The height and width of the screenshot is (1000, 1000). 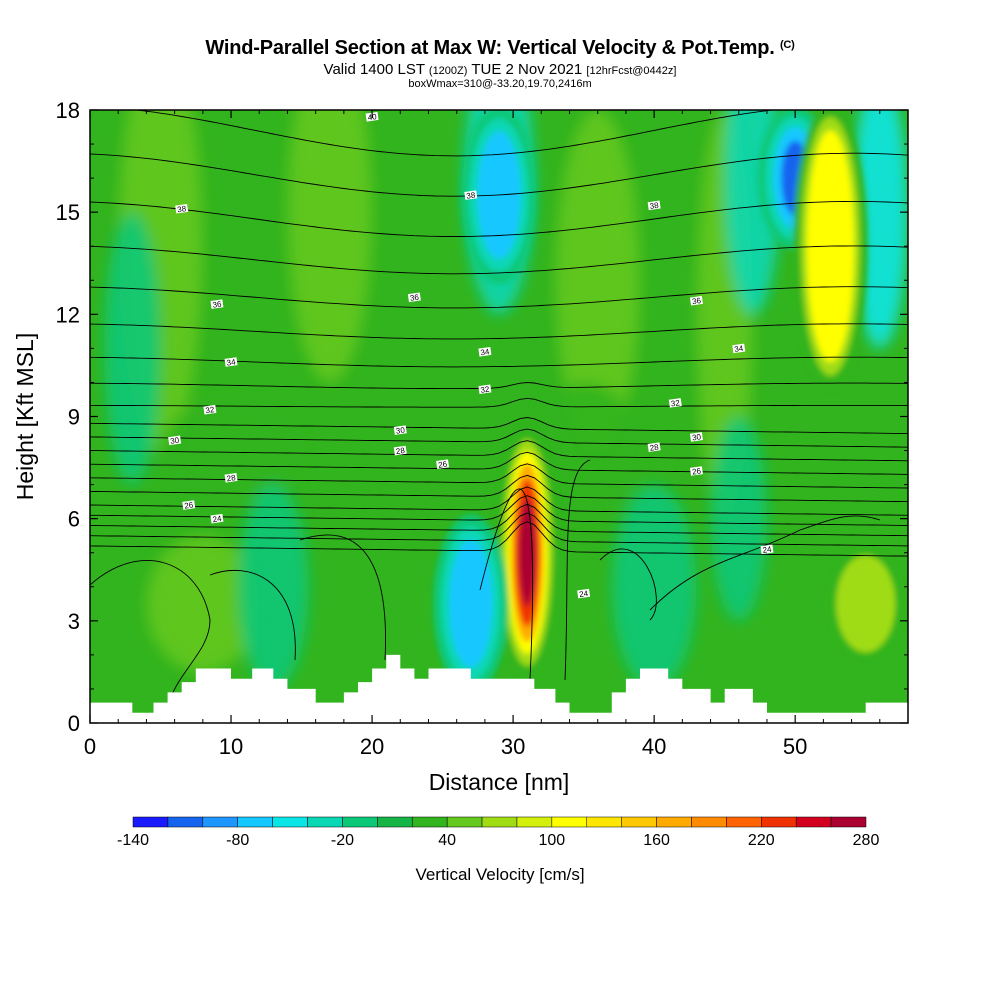 I want to click on colorbar-tick-label: 220, so click(x=761, y=840).